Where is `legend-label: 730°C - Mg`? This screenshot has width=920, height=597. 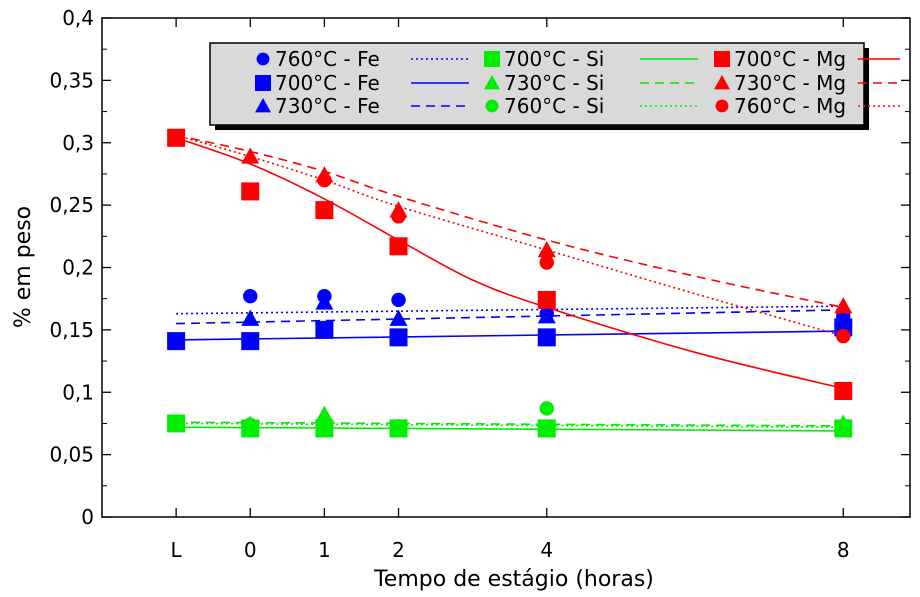
legend-label: 730°C - Mg is located at coordinates (790, 83).